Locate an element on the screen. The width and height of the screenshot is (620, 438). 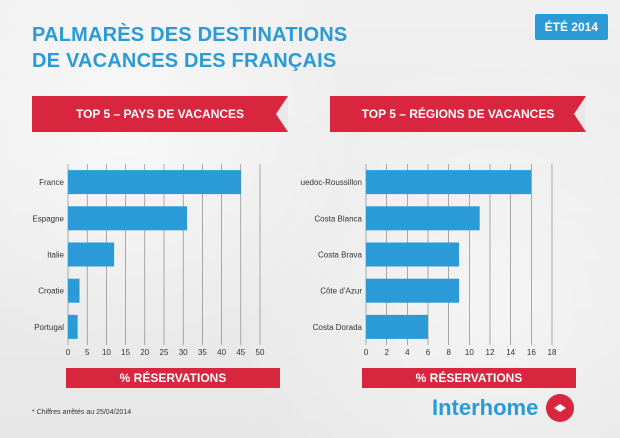
tick-label-9: 18 is located at coordinates (552, 352).